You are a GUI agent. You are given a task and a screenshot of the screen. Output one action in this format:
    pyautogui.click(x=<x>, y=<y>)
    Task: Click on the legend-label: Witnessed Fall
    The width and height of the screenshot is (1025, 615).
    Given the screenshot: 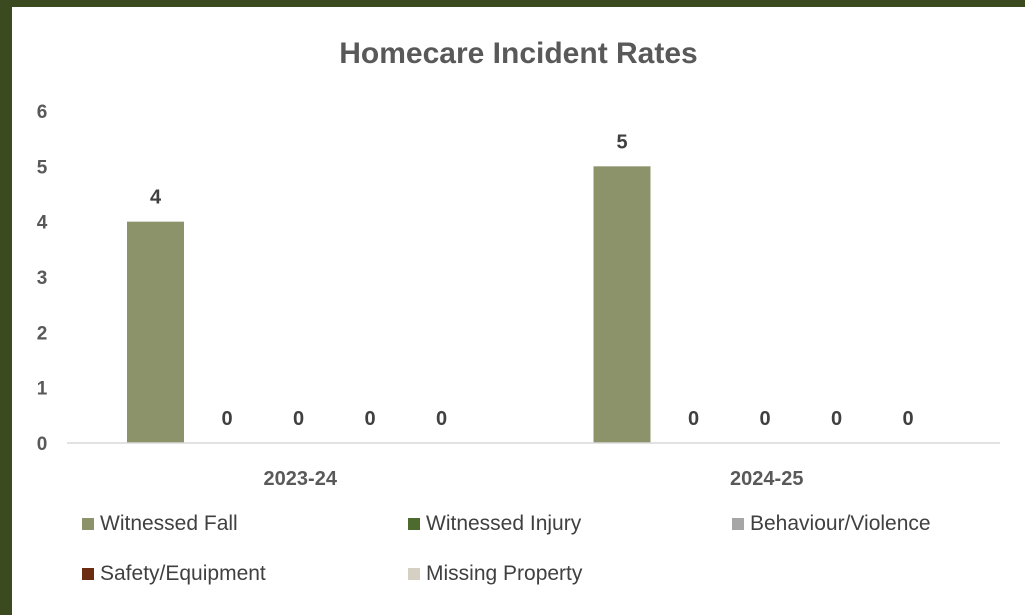 What is the action you would take?
    pyautogui.click(x=169, y=523)
    